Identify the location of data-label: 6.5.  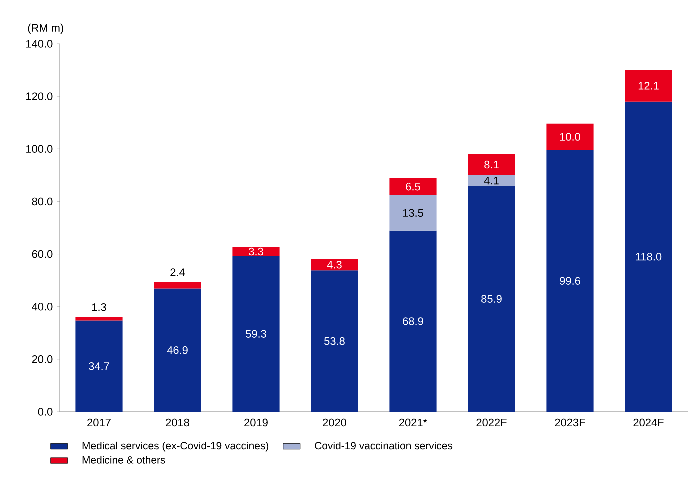
(413, 186).